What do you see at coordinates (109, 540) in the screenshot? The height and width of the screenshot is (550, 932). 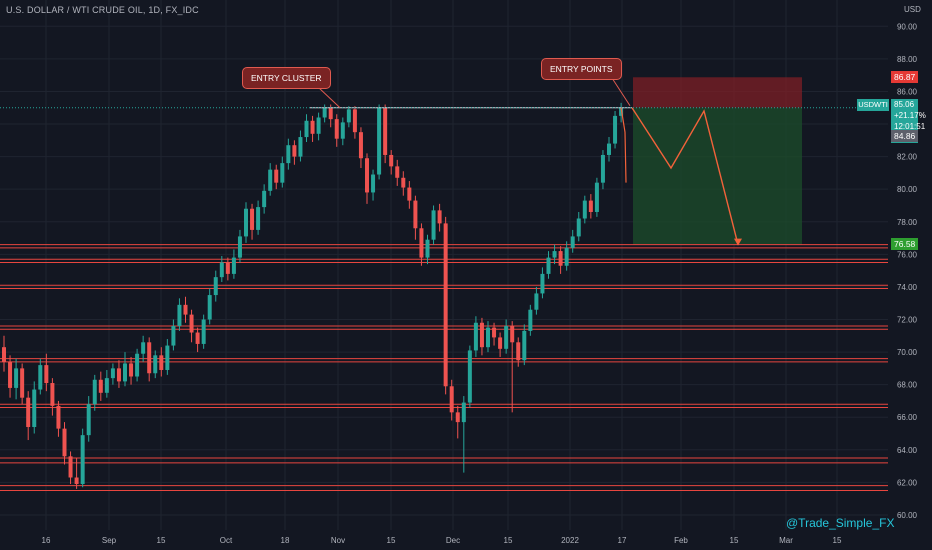 I see `x-tick-label: Sep` at bounding box center [109, 540].